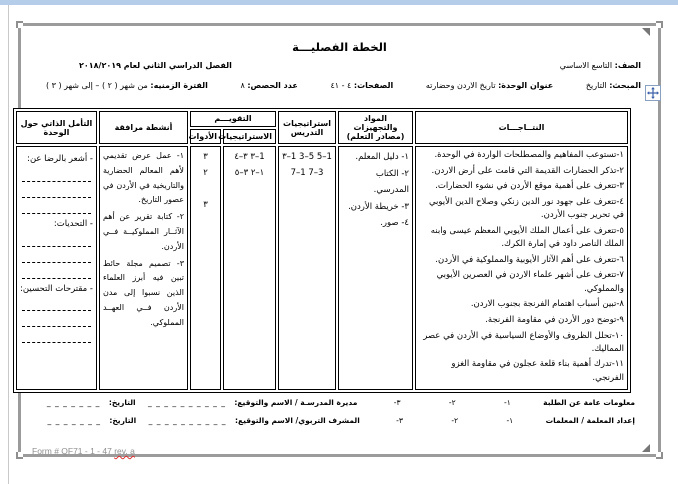 The width and height of the screenshot is (678, 484). I want to click on semester-field: الفصل الدراسي الثاني لعام ٢٠١٨/٢٠١٩, so click(155, 65).